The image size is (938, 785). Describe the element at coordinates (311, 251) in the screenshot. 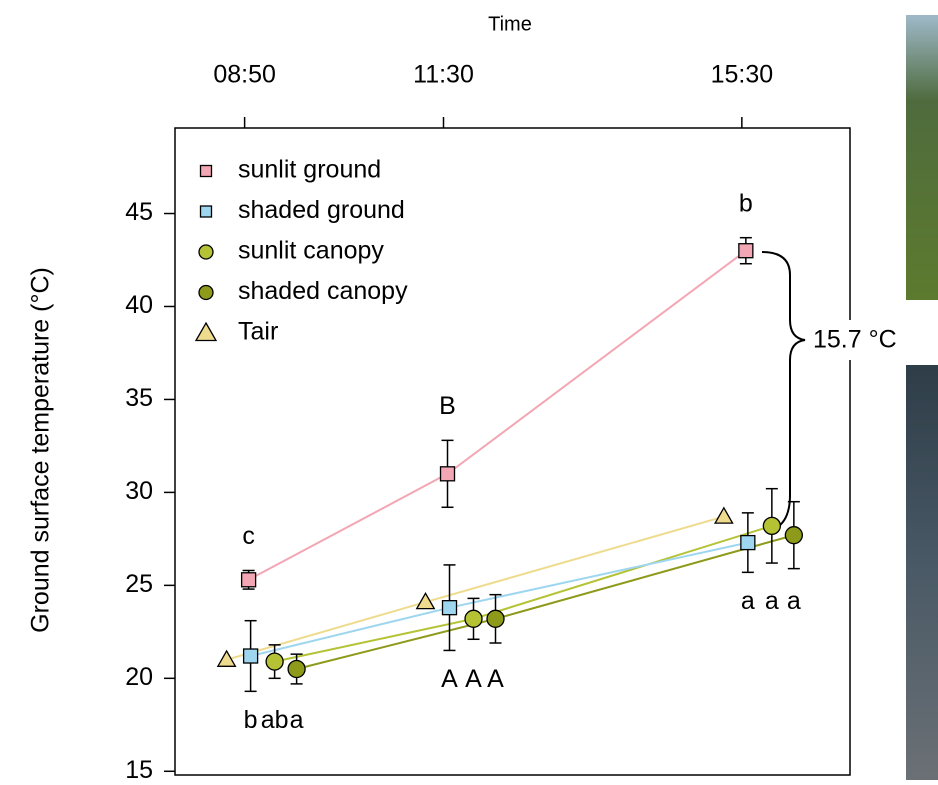

I see `legend-label: sunlit canopy` at that location.